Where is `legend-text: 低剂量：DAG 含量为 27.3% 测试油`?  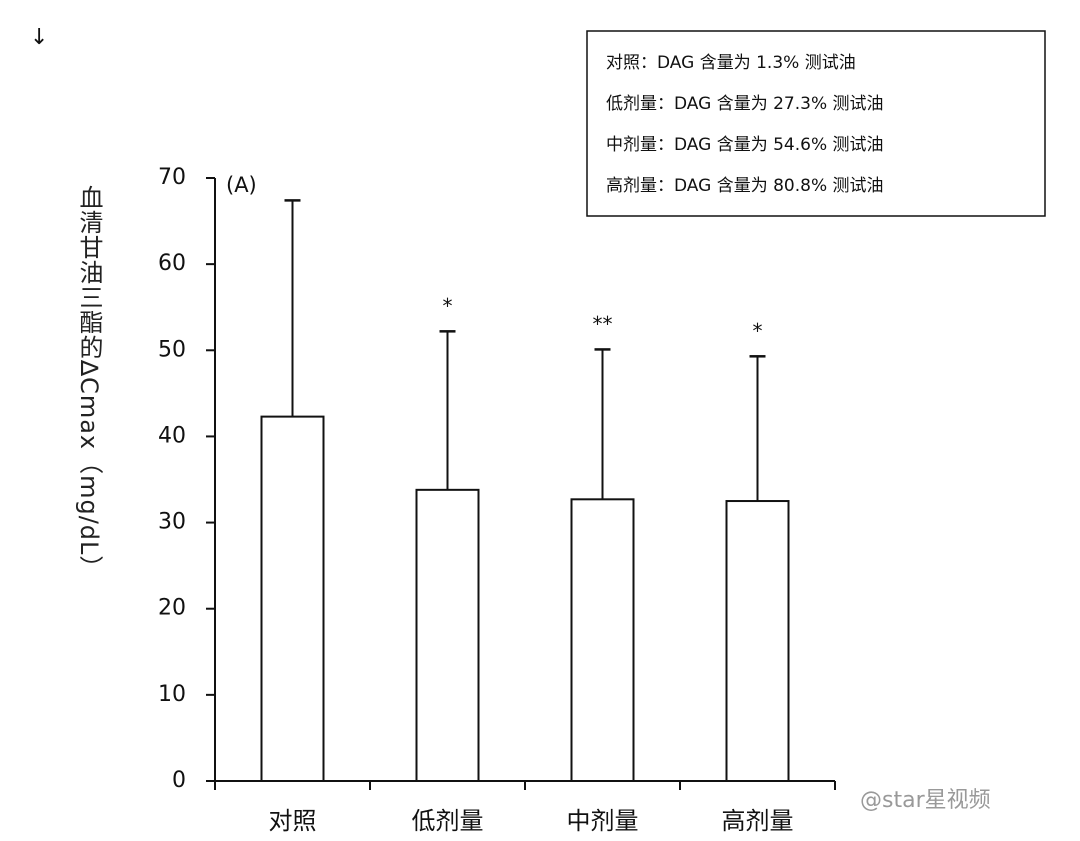 legend-text: 低剂量：DAG 含量为 27.3% 测试油 is located at coordinates (745, 104).